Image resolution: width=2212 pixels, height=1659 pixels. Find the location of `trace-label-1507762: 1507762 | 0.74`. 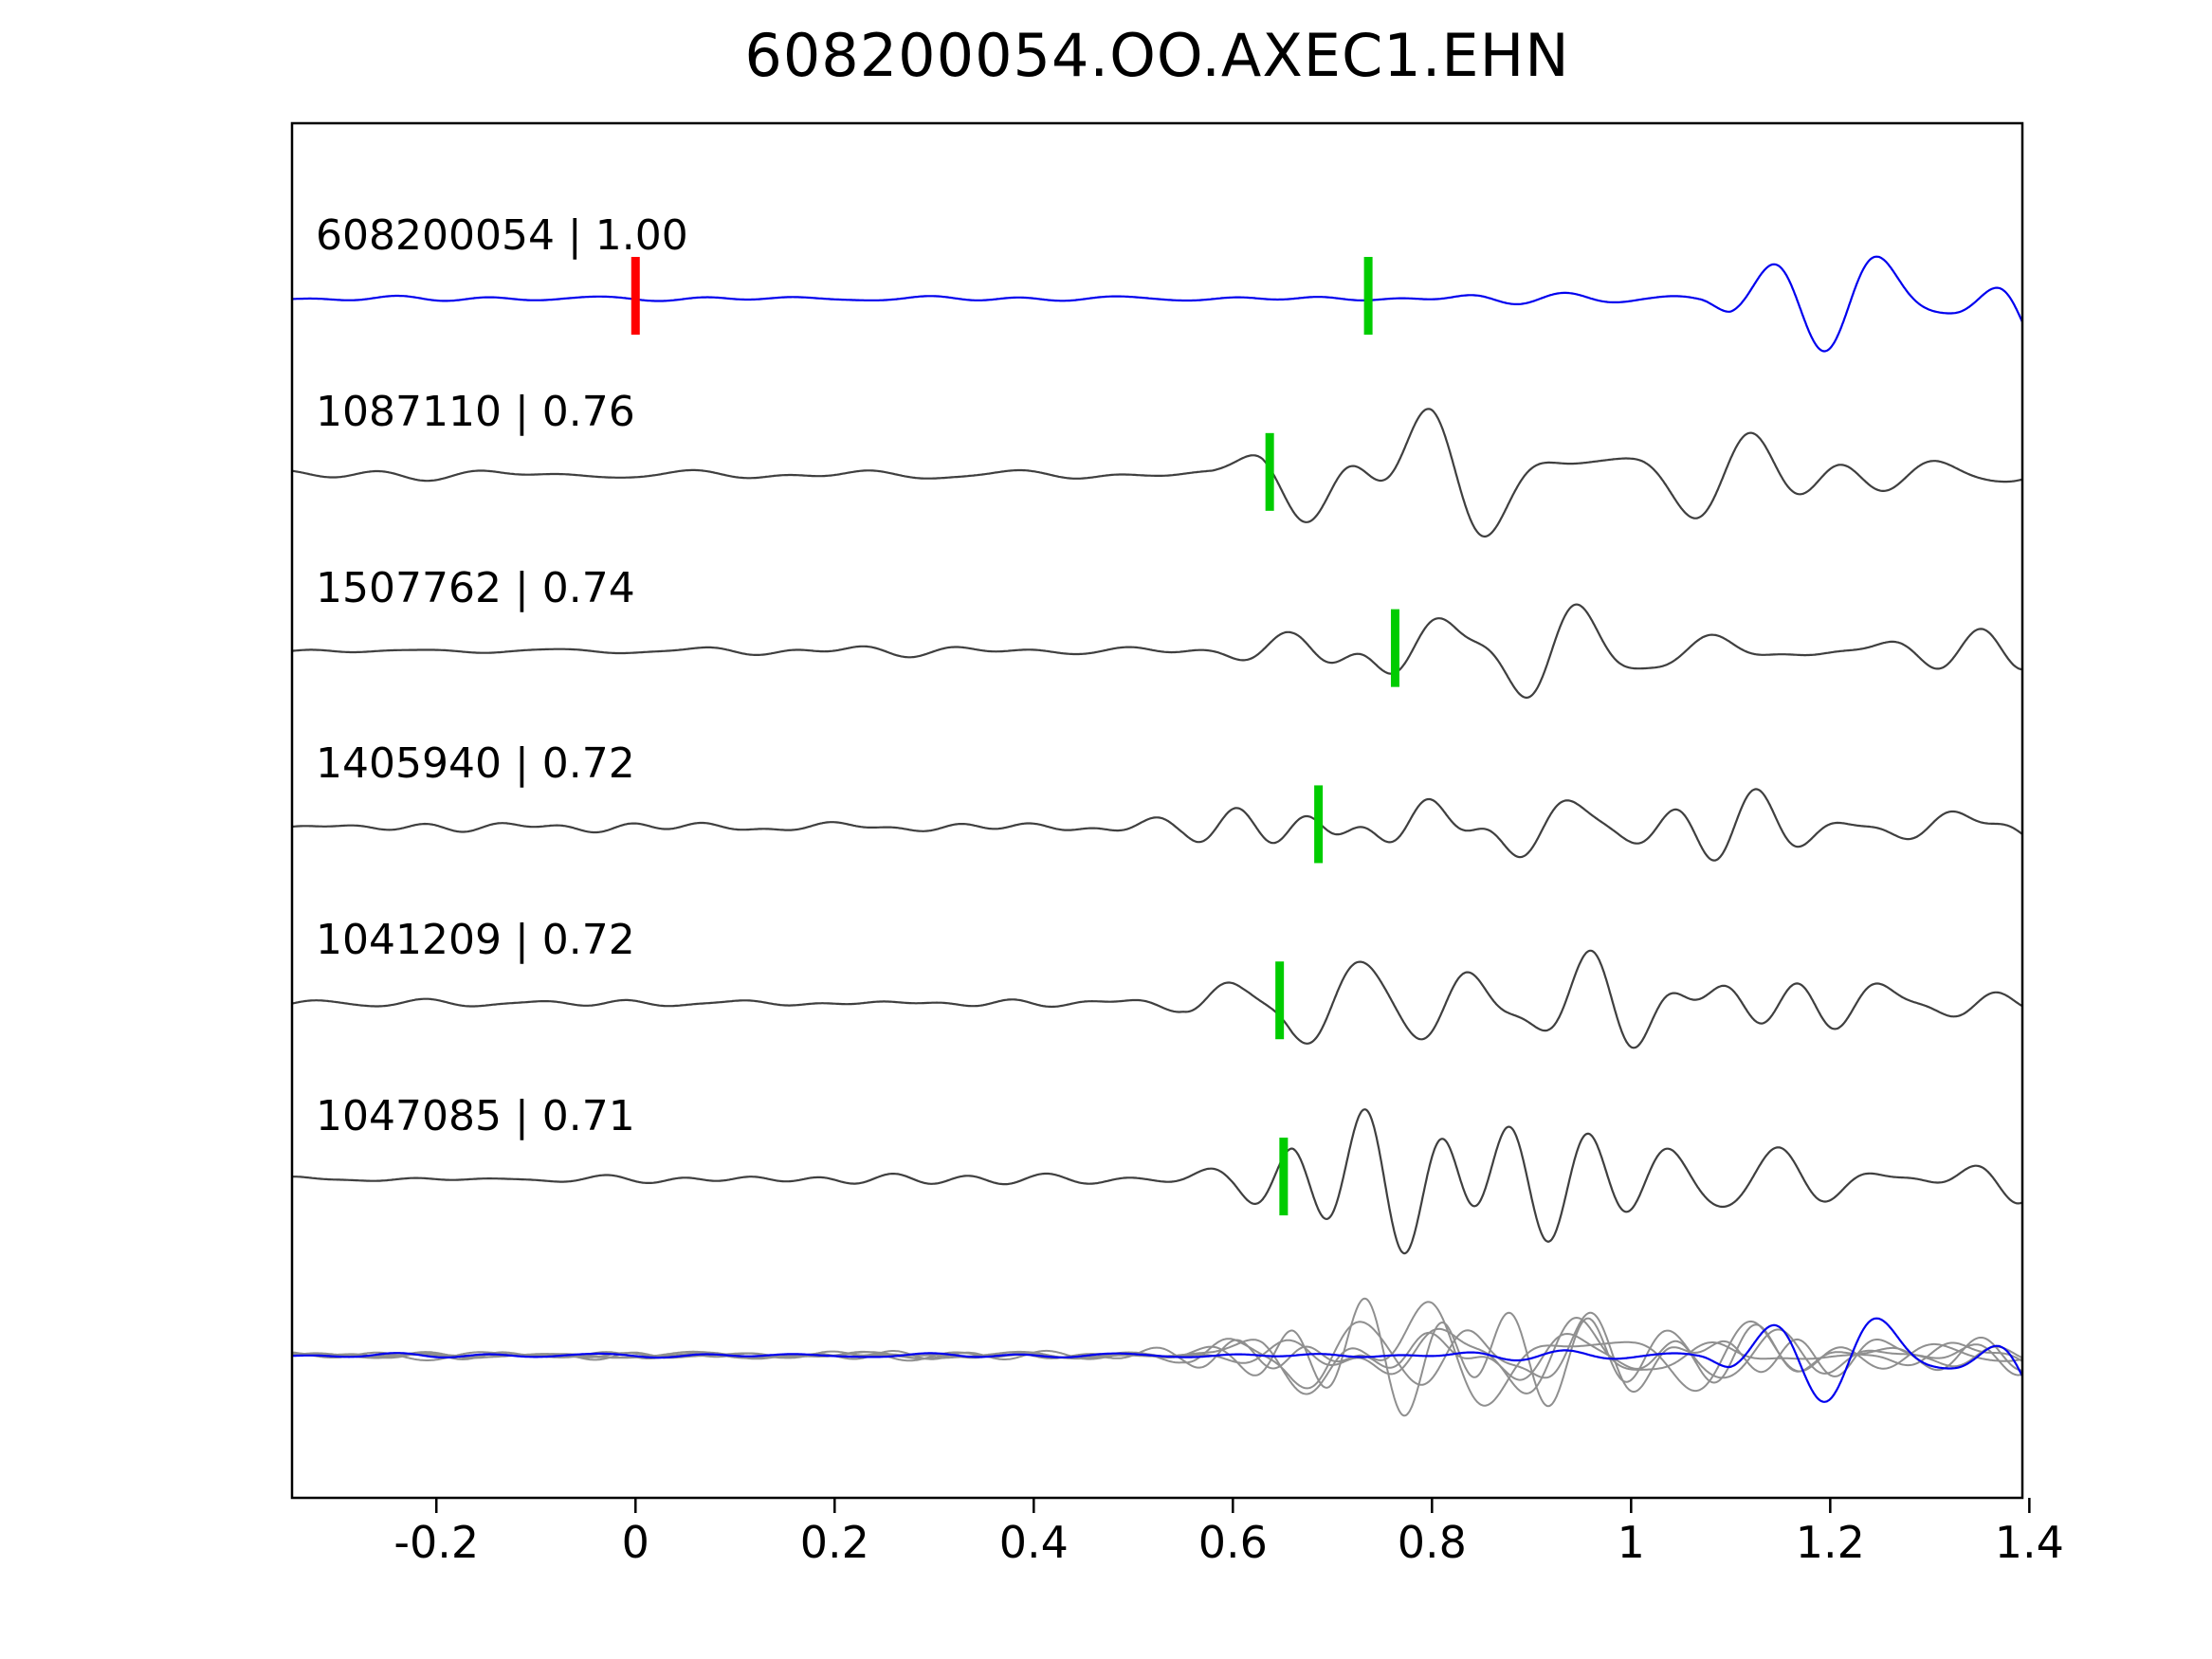

trace-label-1507762: 1507762 | 0.74 is located at coordinates (475, 587).